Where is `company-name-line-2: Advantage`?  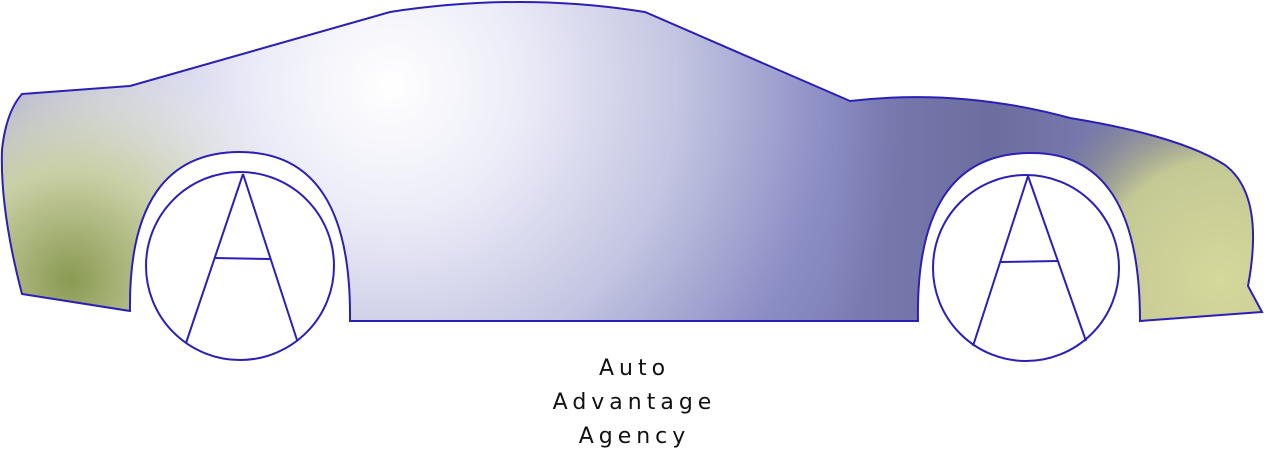 company-name-line-2: Advantage is located at coordinates (632, 403).